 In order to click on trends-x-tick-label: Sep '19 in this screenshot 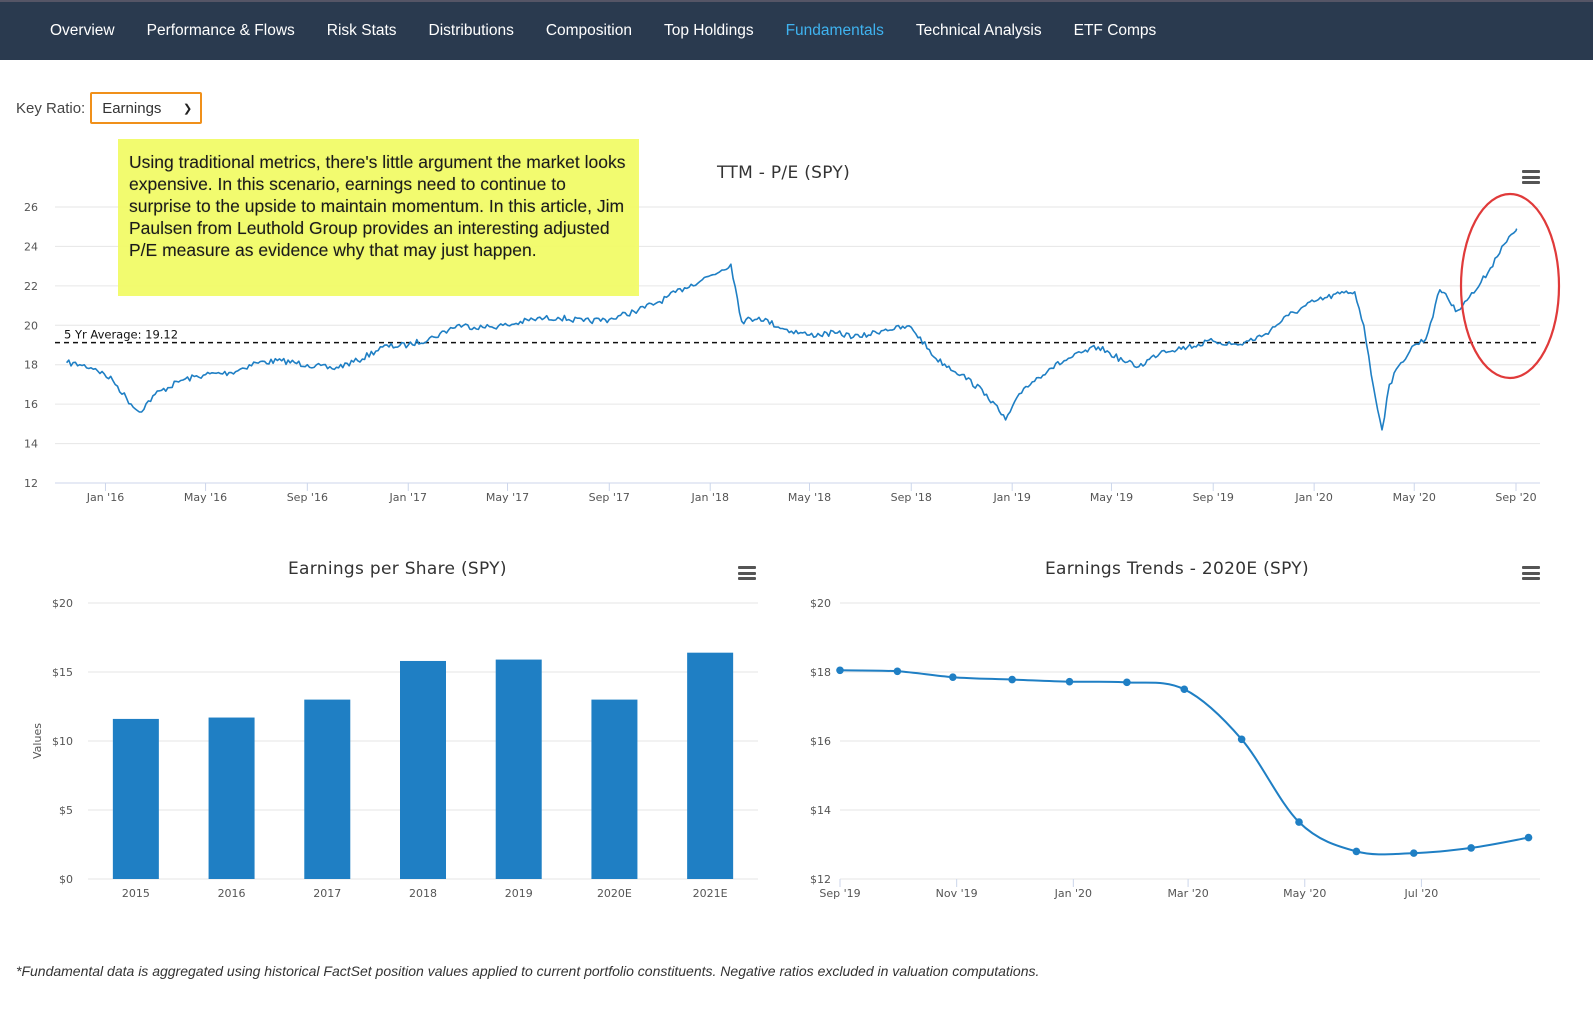, I will do `click(839, 893)`.